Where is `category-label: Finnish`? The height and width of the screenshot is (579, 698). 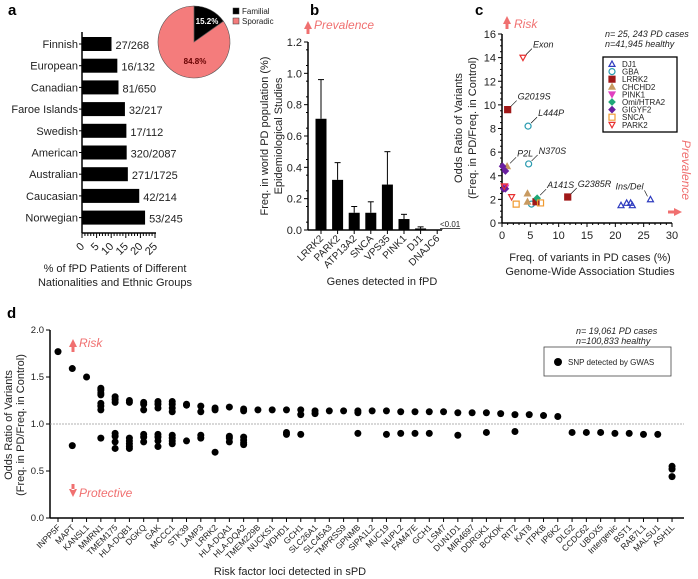
category-label: Finnish is located at coordinates (60, 45).